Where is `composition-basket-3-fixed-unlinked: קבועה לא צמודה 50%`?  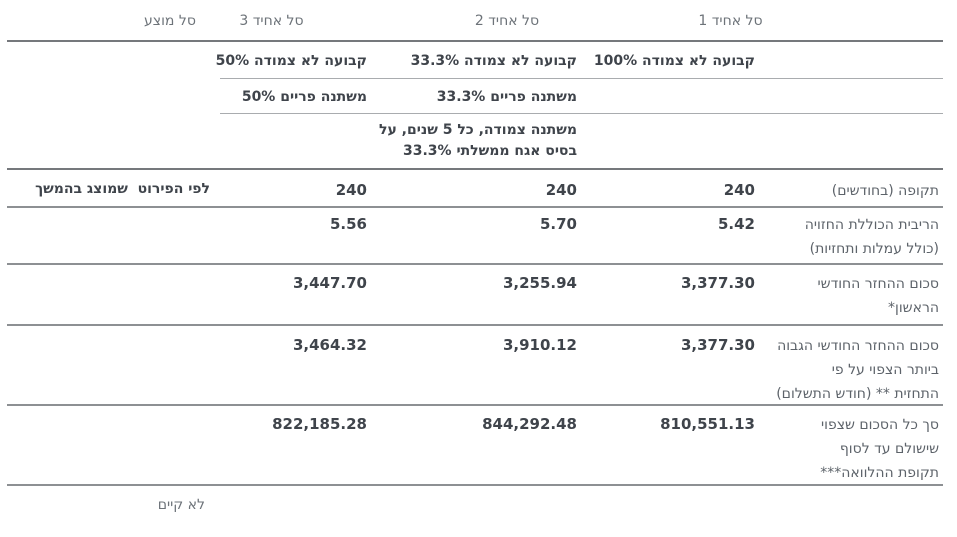
composition-basket-3-fixed-unlinked: קבועה לא צמודה 50% is located at coordinates (291, 61).